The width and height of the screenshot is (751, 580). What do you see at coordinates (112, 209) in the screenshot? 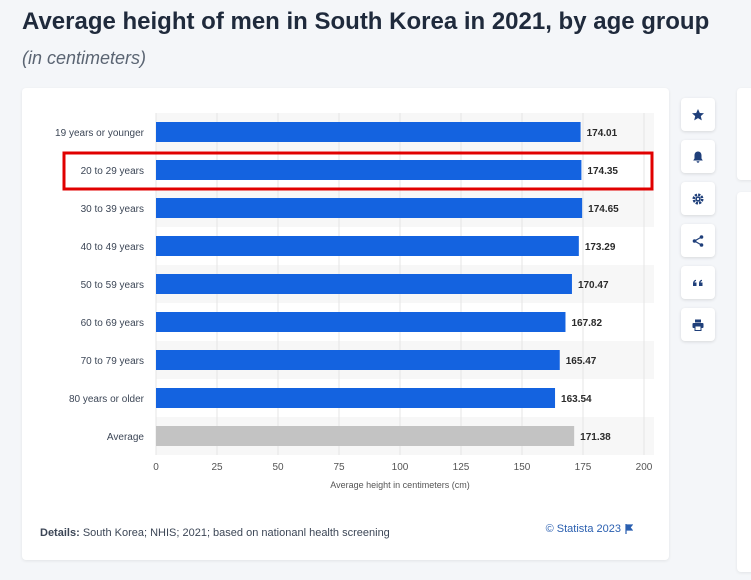
I see `category-label: 30 to 39 years` at bounding box center [112, 209].